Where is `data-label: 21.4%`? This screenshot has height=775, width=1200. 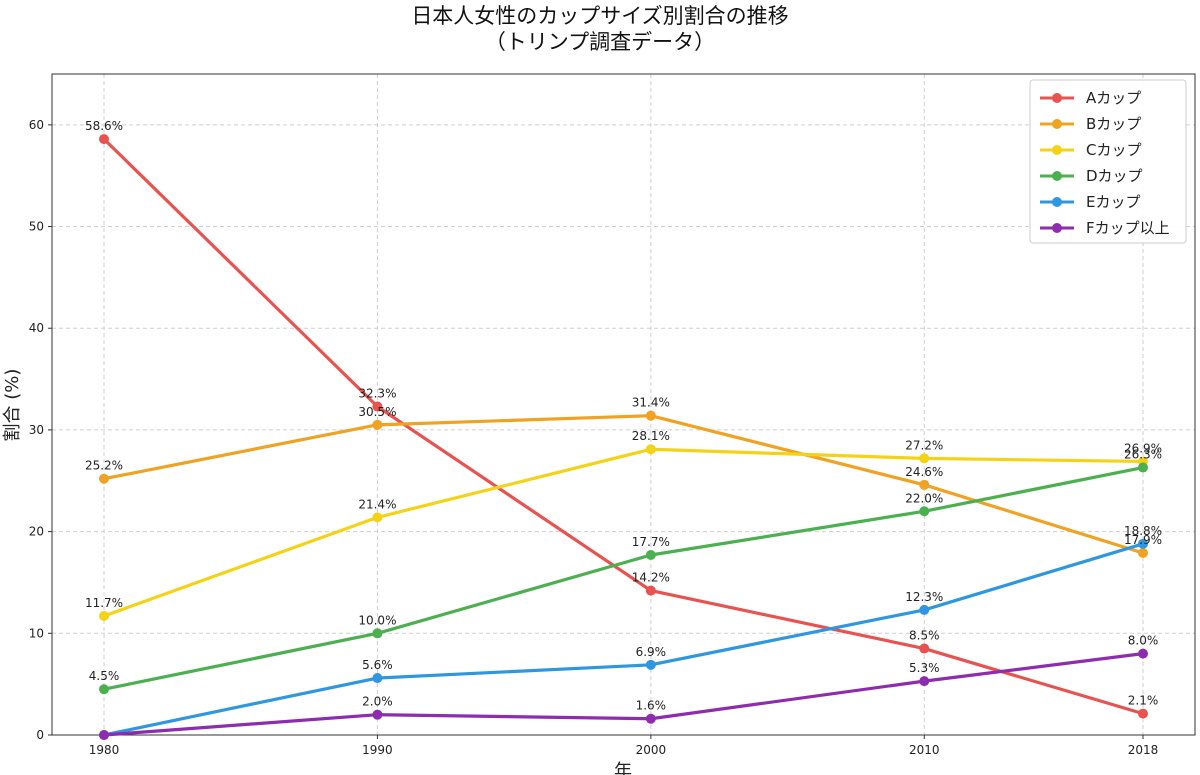
data-label: 21.4% is located at coordinates (377, 504).